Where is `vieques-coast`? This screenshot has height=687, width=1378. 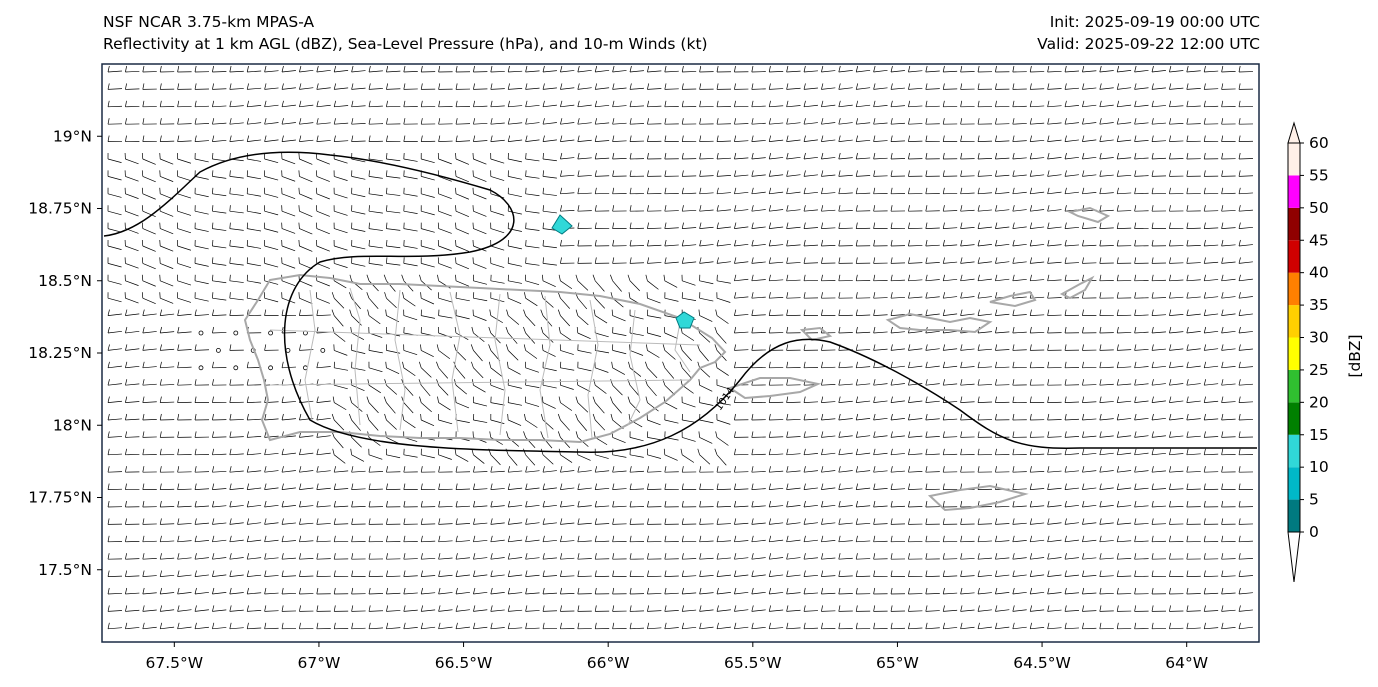
vieques-coast is located at coordinates (774, 388).